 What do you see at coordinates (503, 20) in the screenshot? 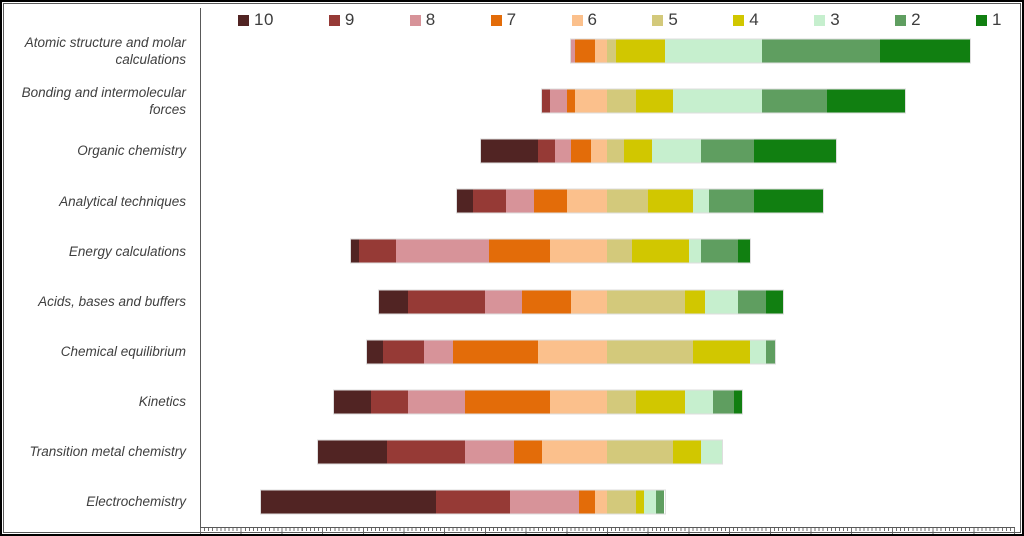
I see `legend-item-7: 7` at bounding box center [503, 20].